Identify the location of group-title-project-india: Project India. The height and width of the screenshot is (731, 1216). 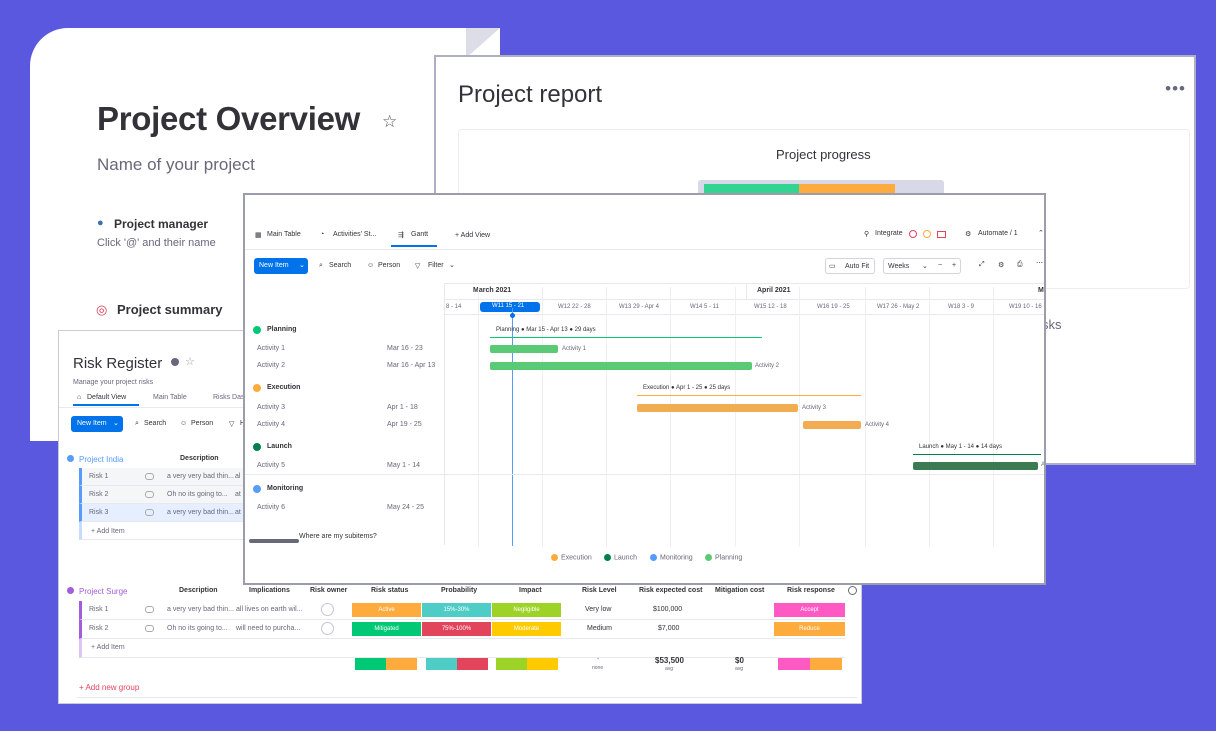
(101, 459).